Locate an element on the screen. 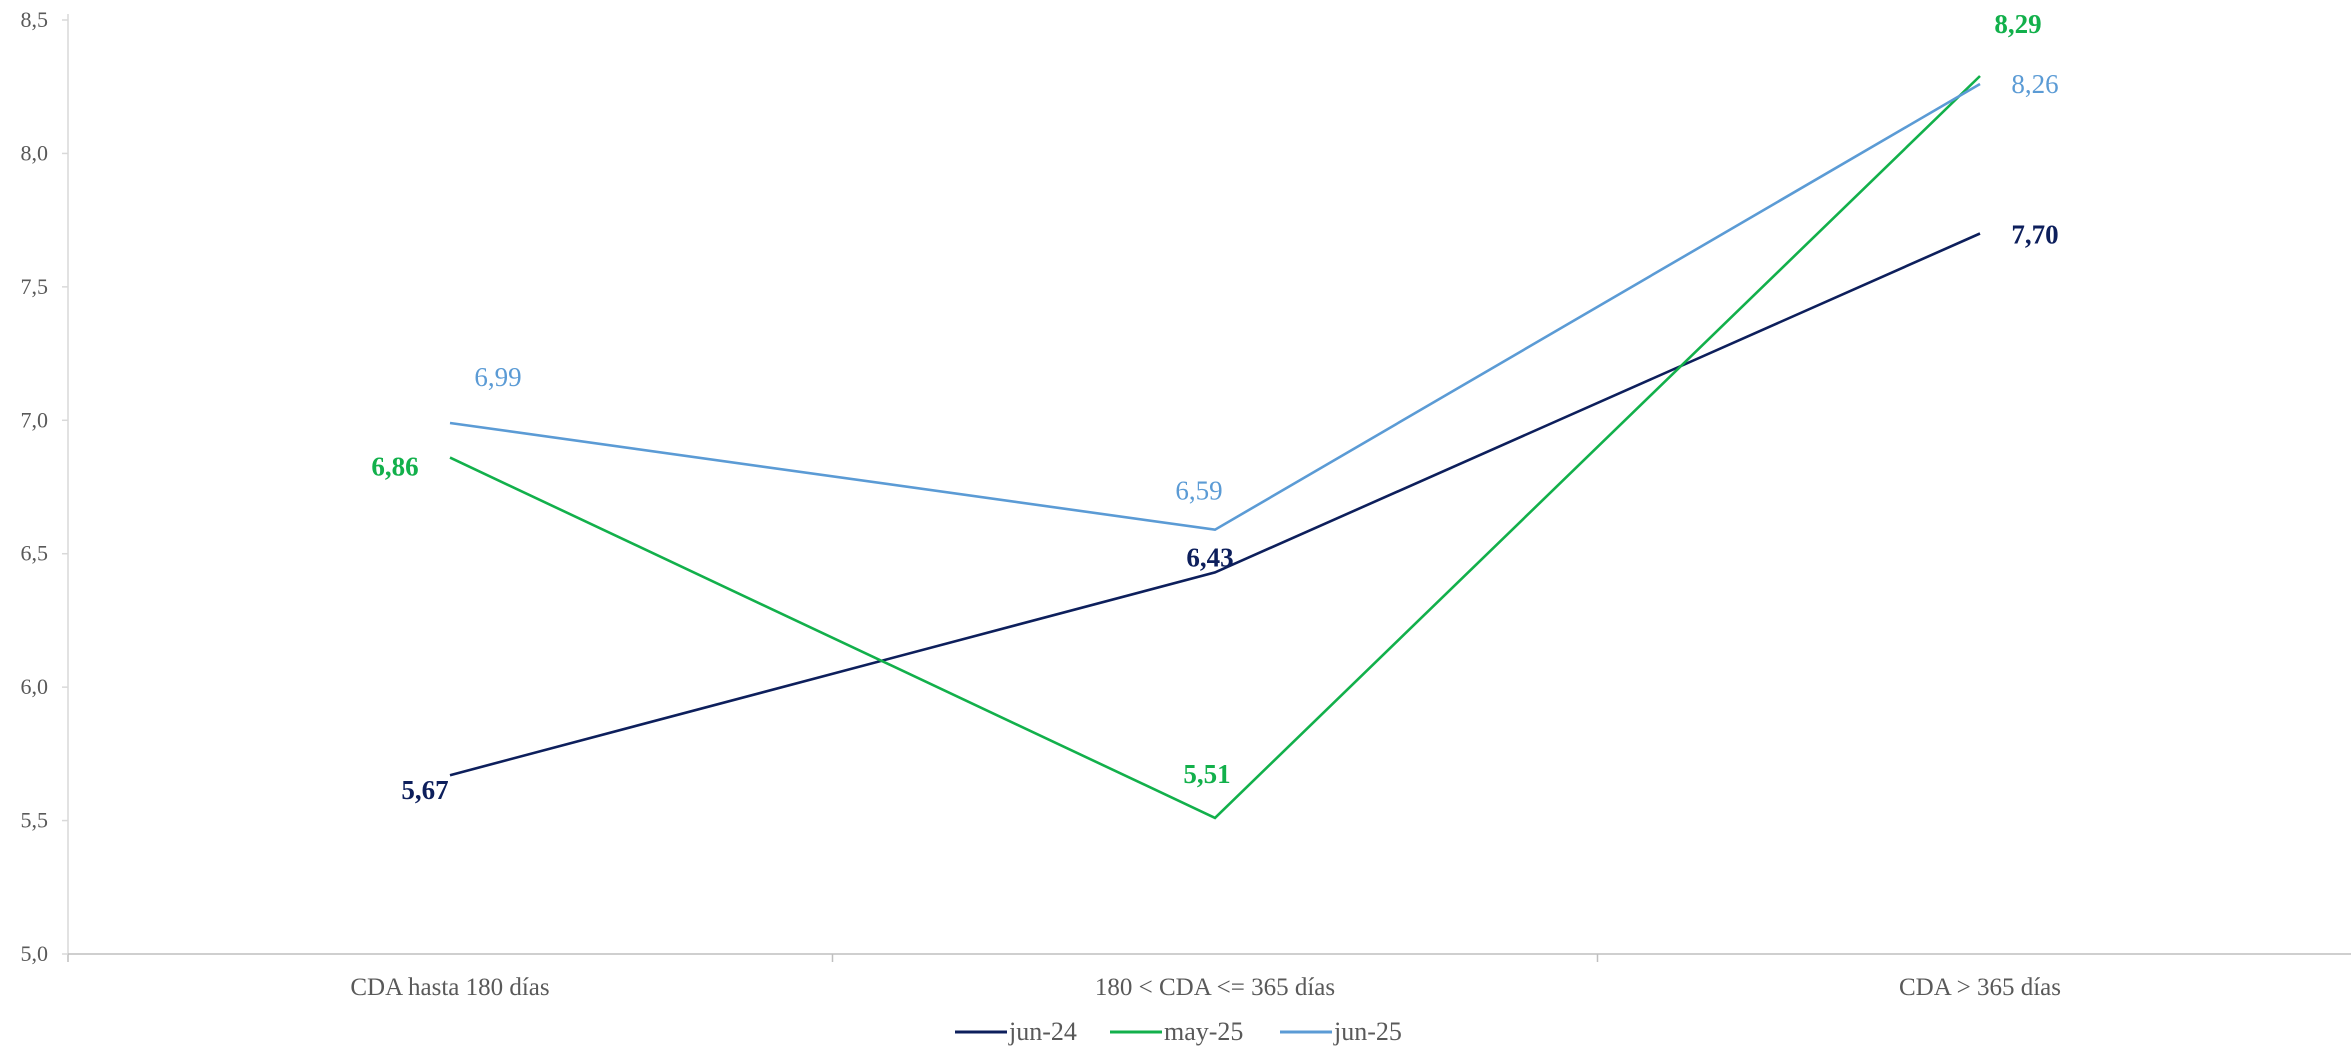 The image size is (2351, 1058). x-category-label: 180 < CDA <= 365 días is located at coordinates (1215, 987).